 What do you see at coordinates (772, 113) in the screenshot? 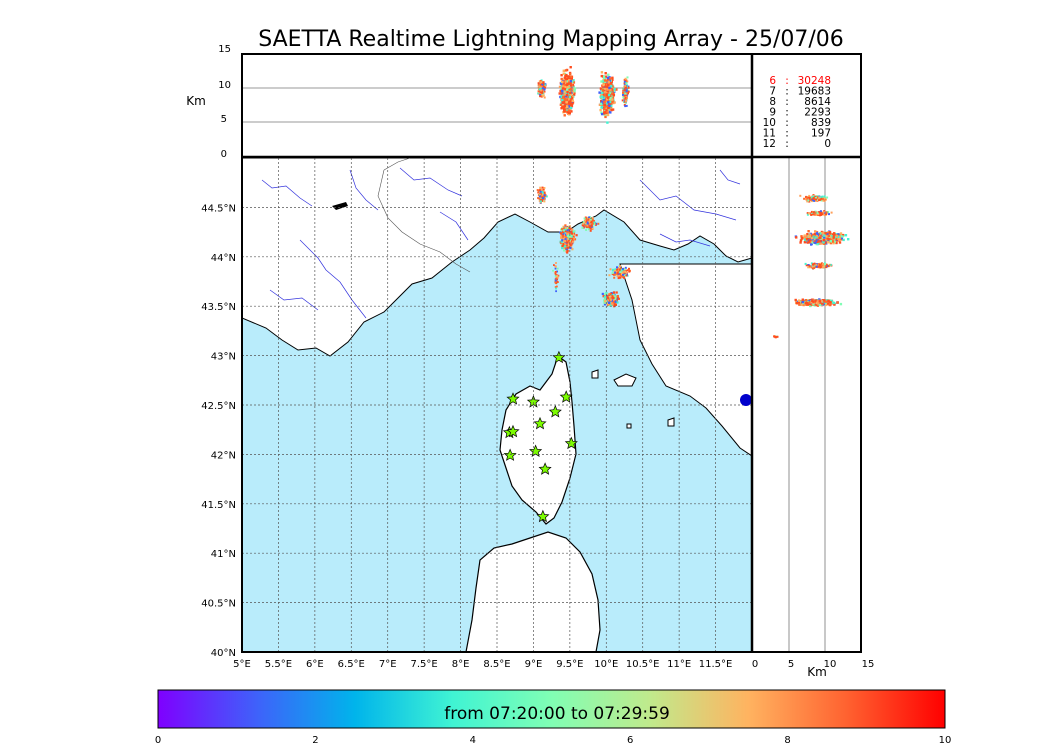
I see `count-stations: 9` at bounding box center [772, 113].